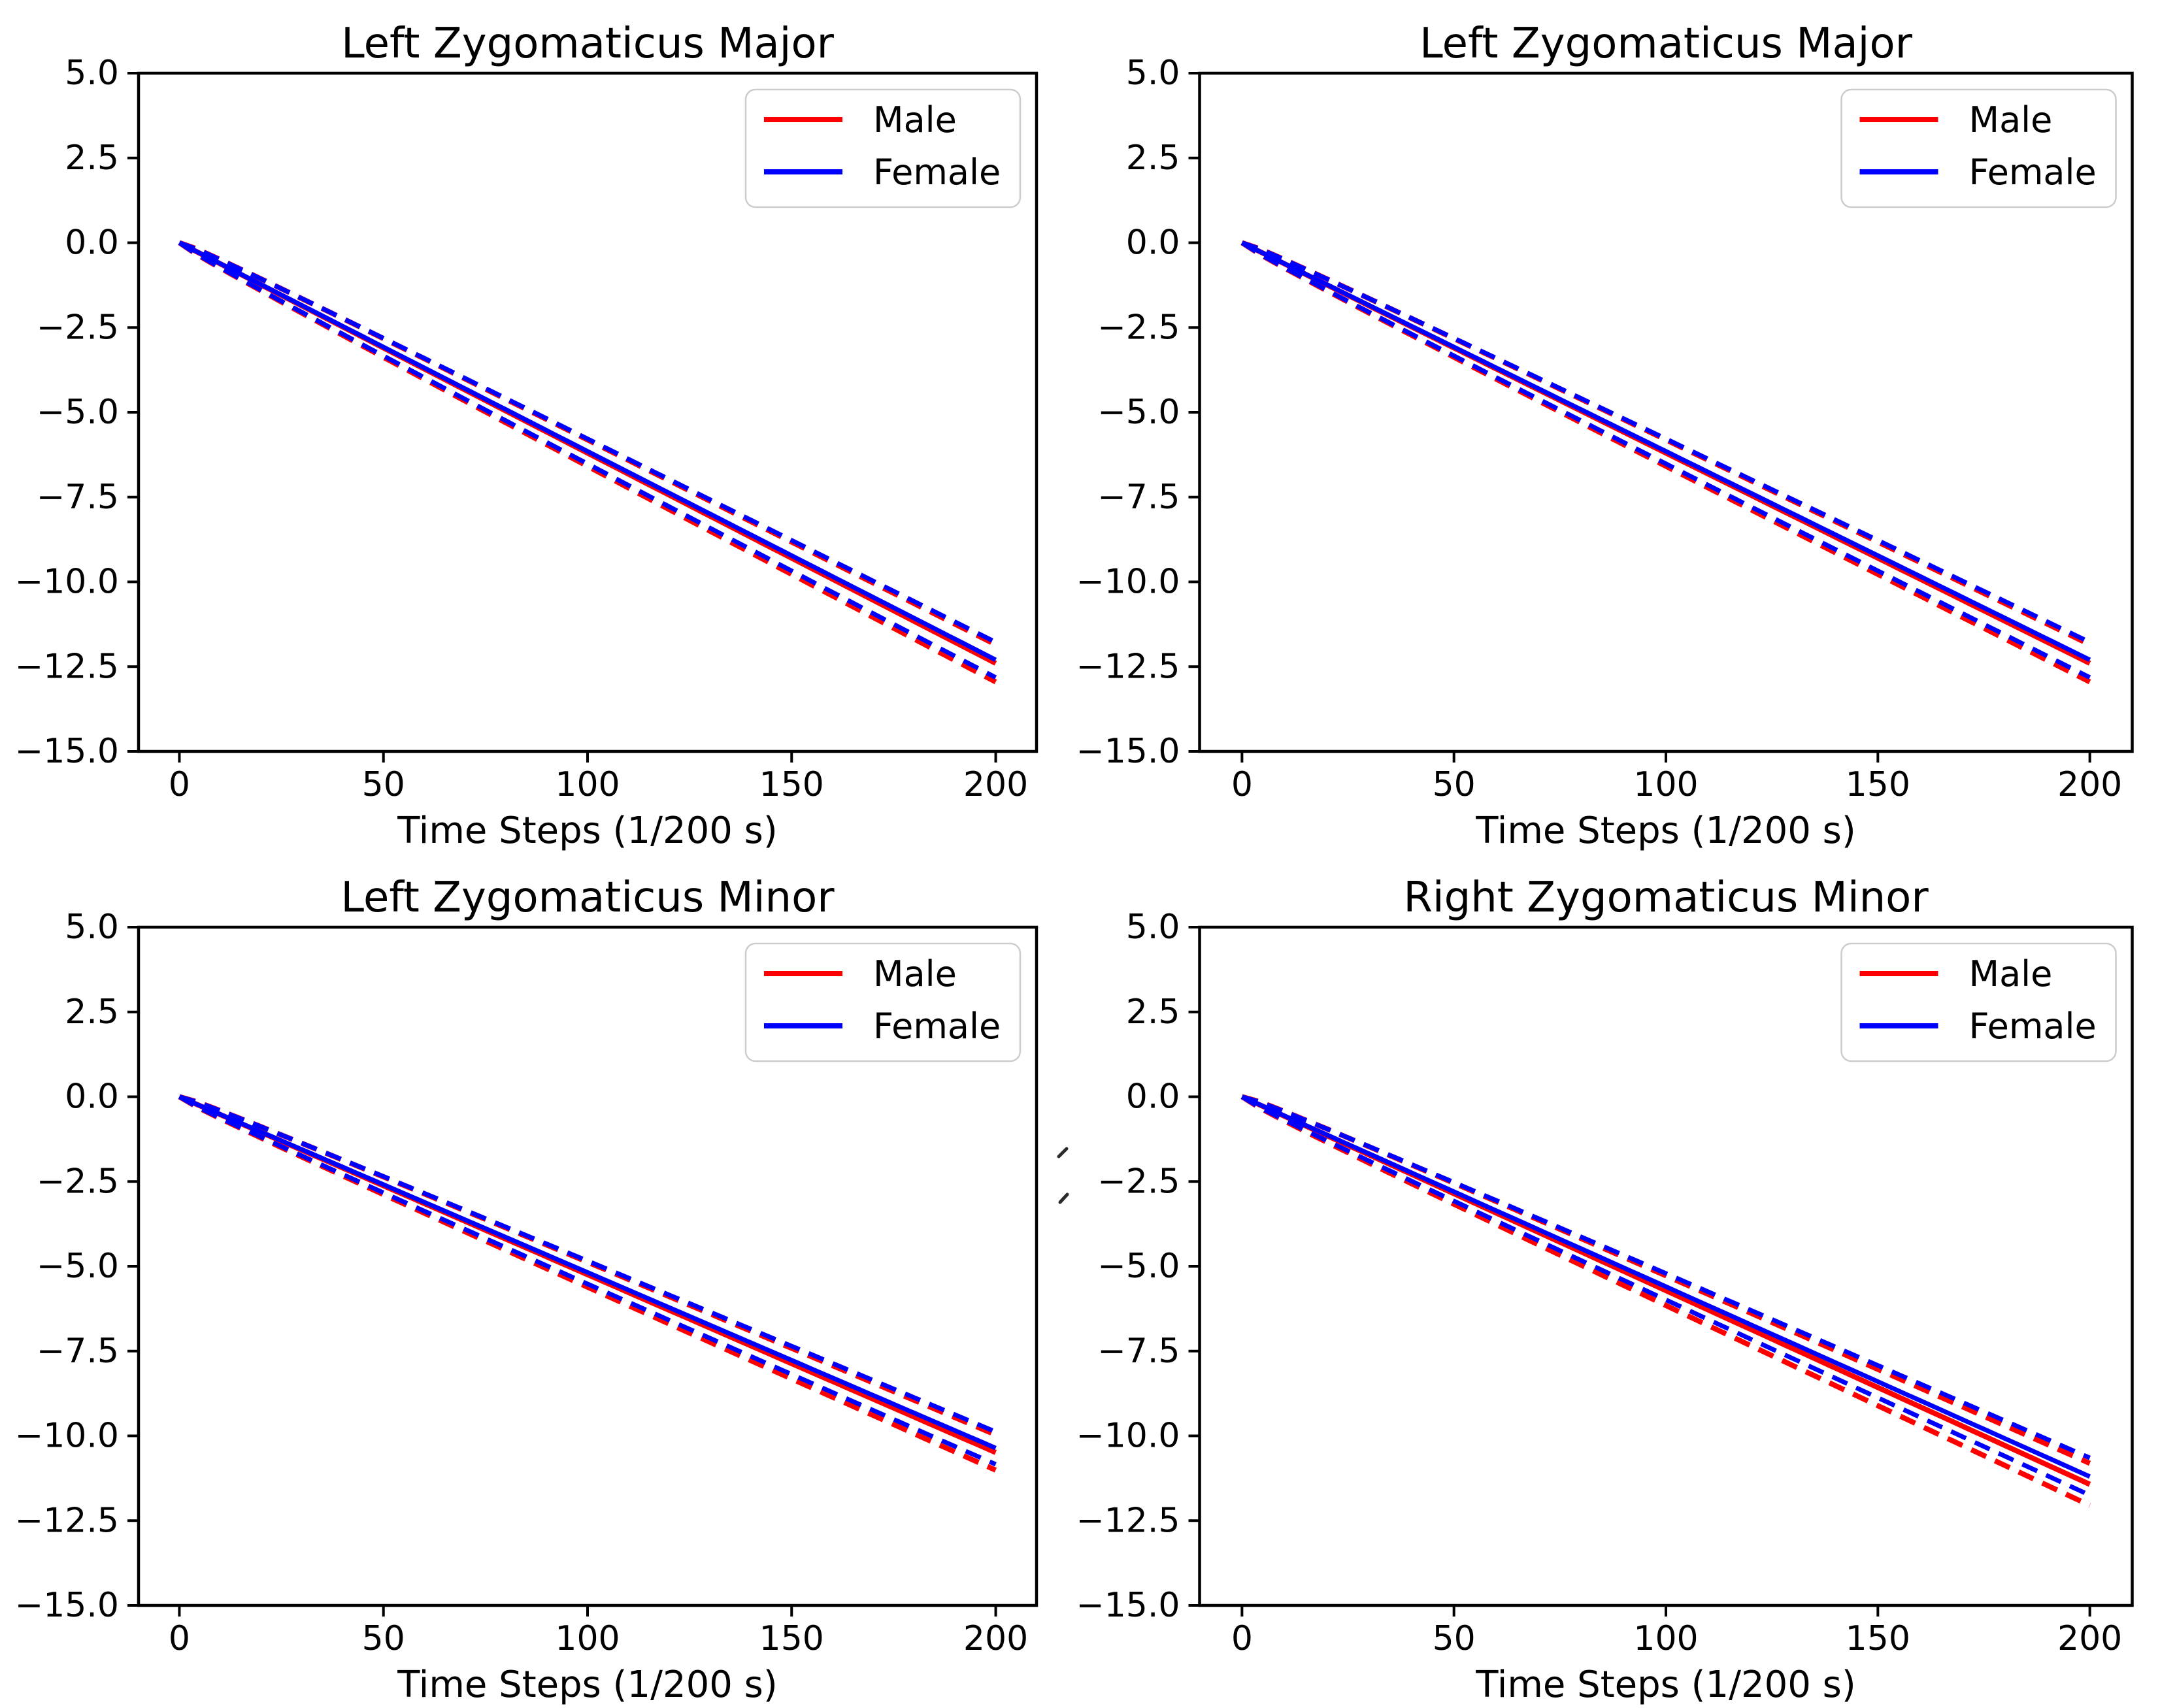  I want to click on chart-title: Left Zygomaticus Minor, so click(588, 898).